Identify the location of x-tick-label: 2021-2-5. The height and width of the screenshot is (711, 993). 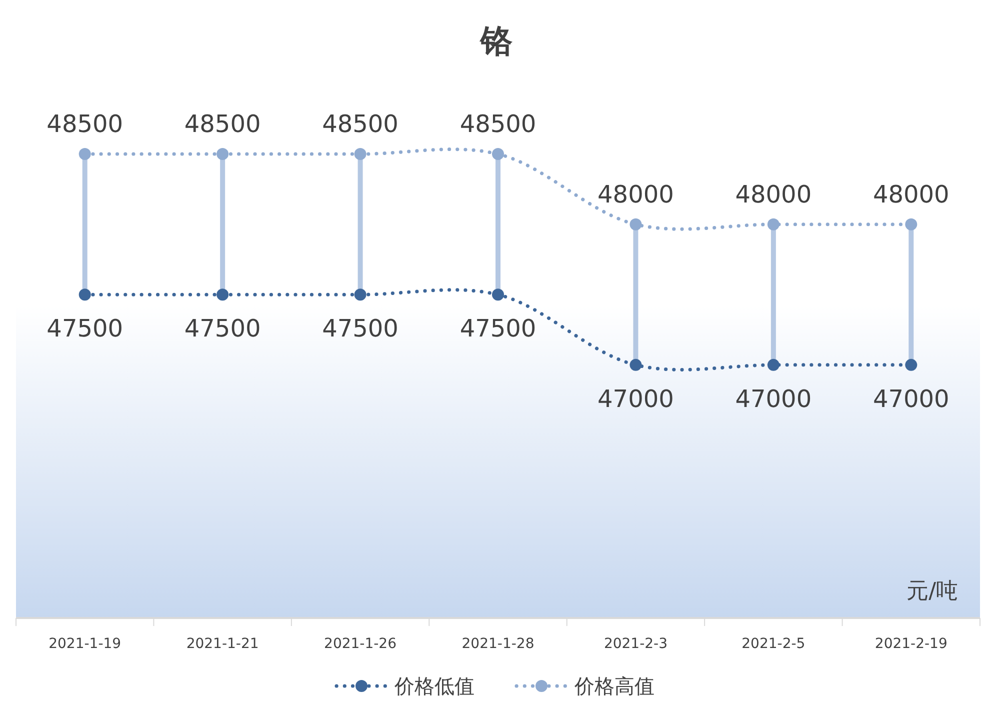
(774, 644).